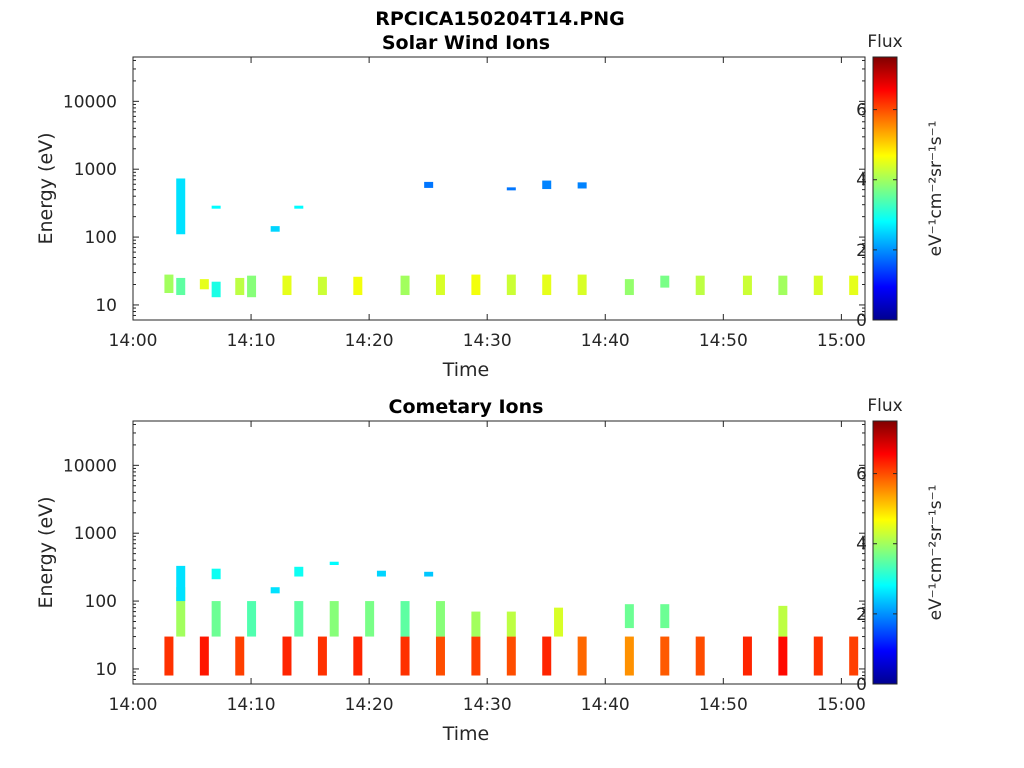  I want to click on figure-title: RPCICA150204T14.PNG, so click(500, 19).